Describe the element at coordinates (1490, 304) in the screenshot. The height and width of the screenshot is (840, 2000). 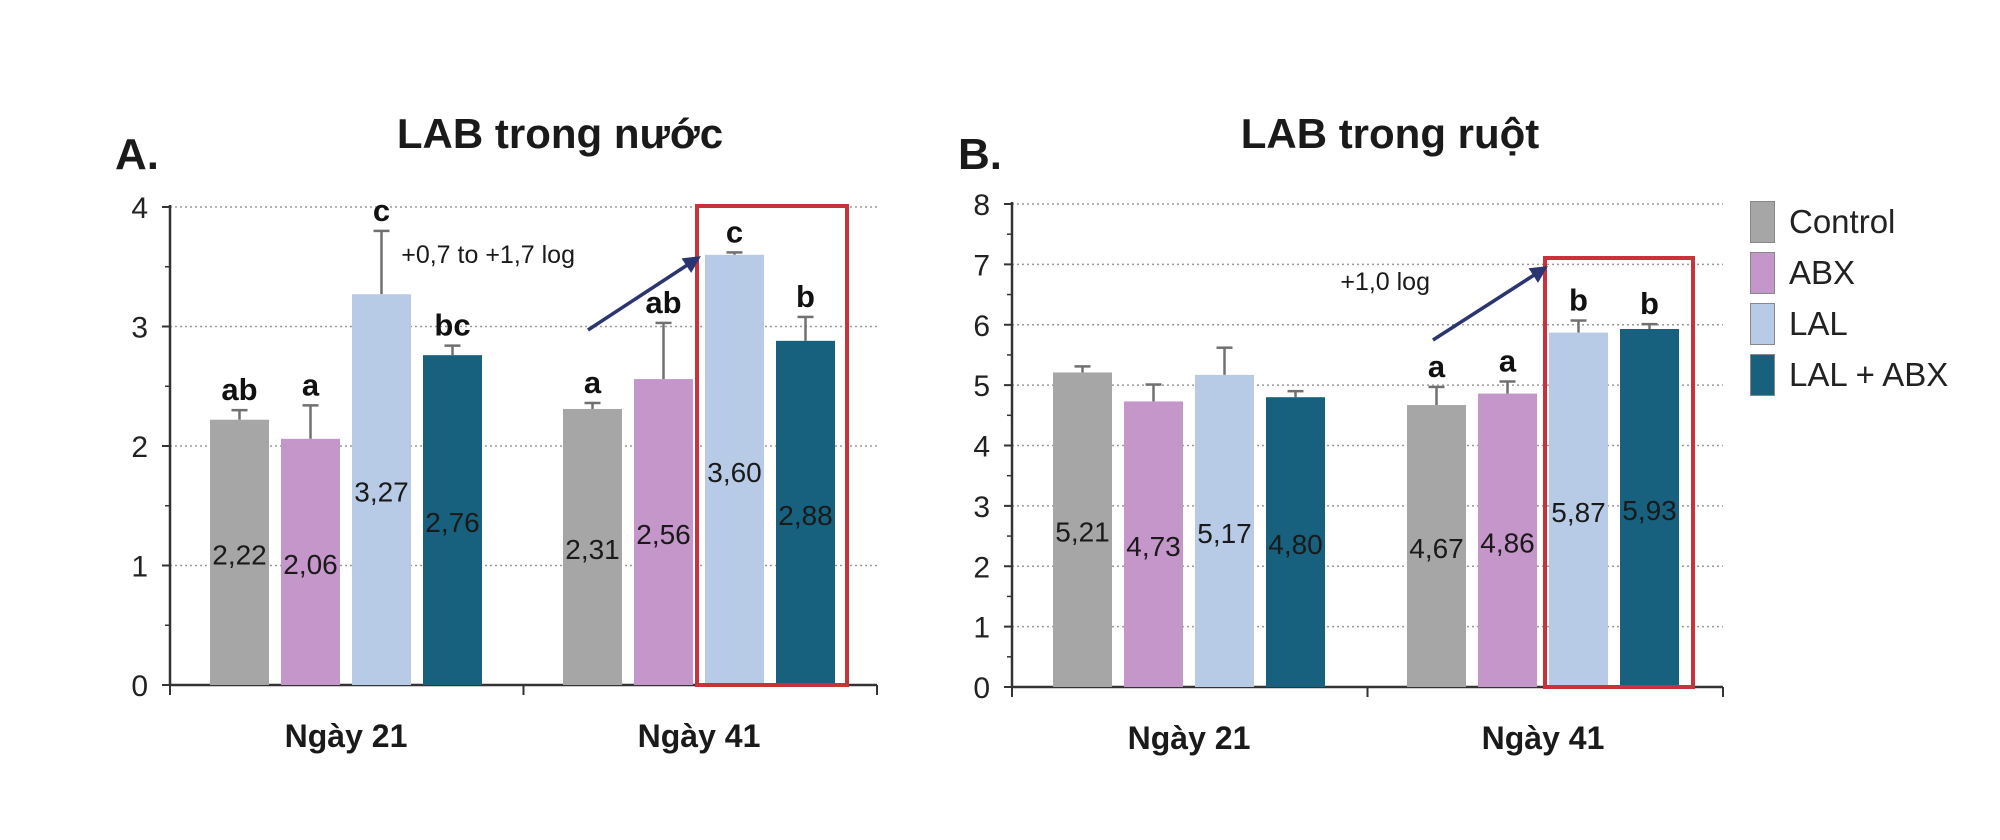
I see `annotation-arrow-b` at that location.